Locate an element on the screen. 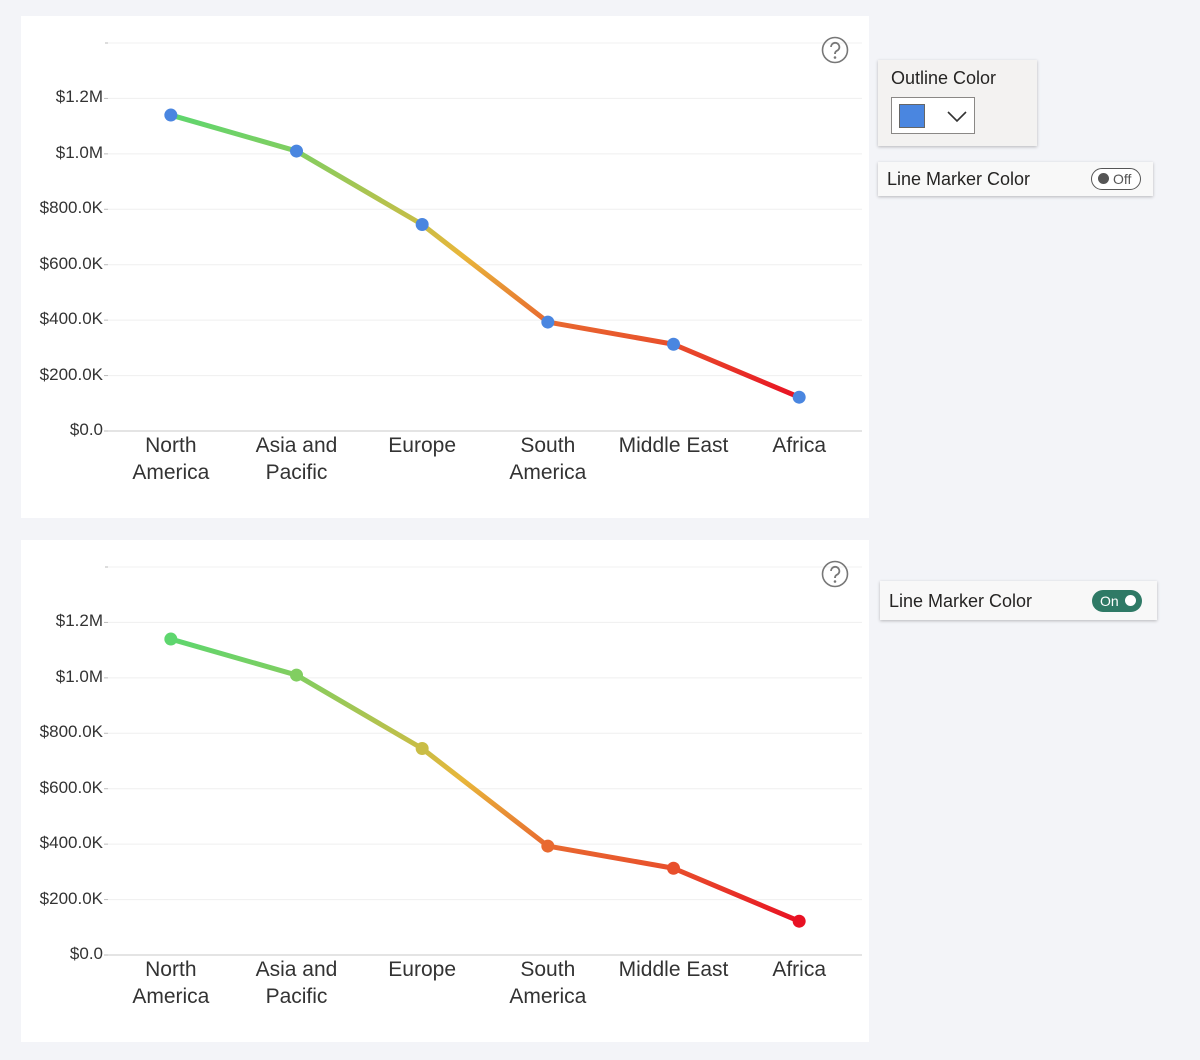 This screenshot has width=1200, height=1060. toggle: On is located at coordinates (1117, 601).